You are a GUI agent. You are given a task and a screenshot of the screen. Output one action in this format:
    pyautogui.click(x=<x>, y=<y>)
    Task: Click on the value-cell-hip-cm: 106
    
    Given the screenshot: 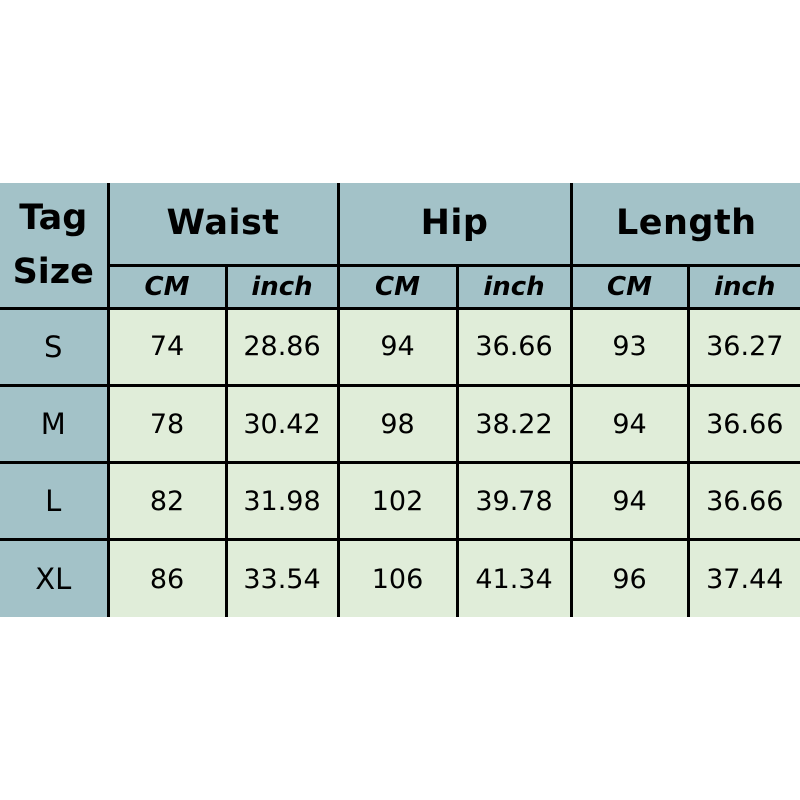 What is the action you would take?
    pyautogui.click(x=397, y=578)
    